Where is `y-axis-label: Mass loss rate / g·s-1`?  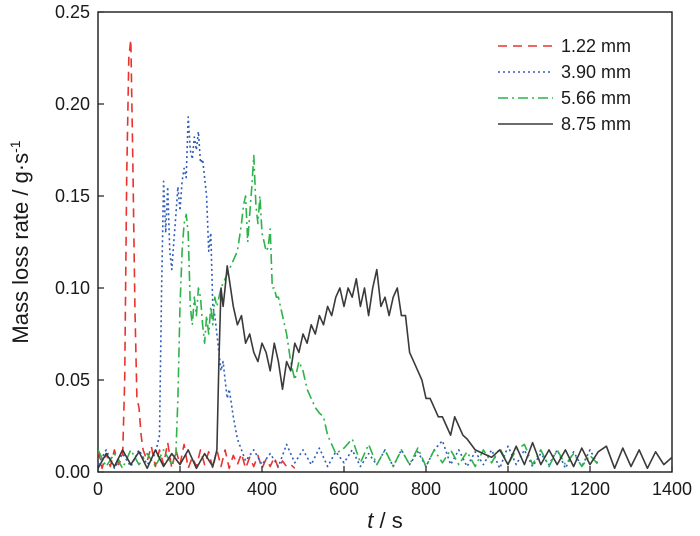 y-axis-label: Mass loss rate / g·s-1 is located at coordinates (20, 241).